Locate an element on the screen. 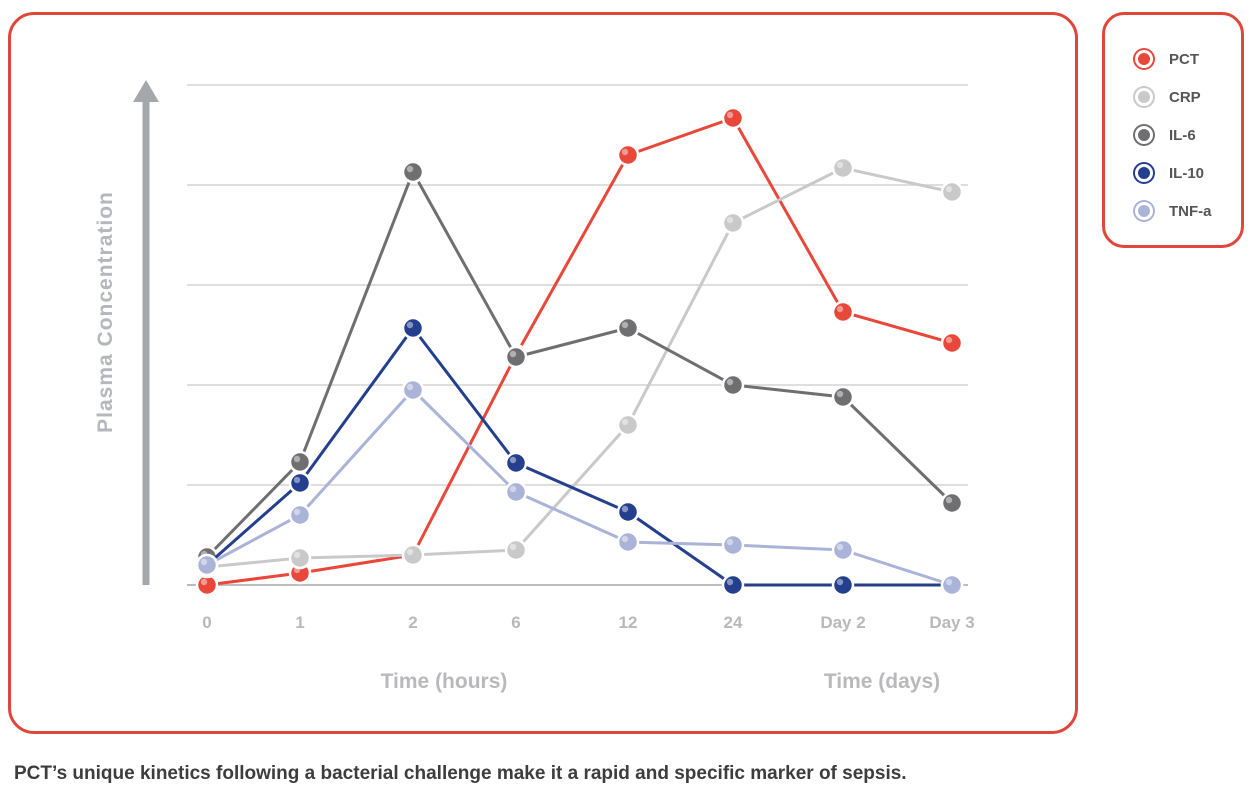 This screenshot has height=800, width=1250. legend-item-tnf-a: TNF-a is located at coordinates (1173, 211).